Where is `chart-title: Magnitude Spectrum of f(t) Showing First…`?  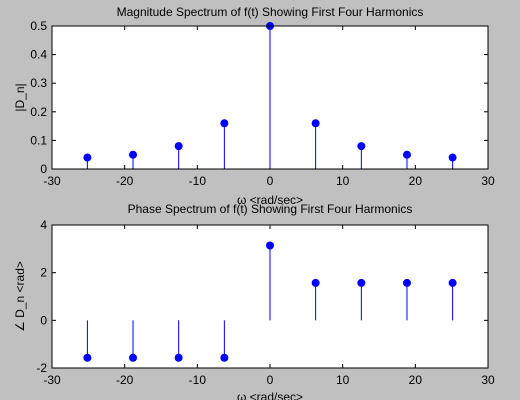
chart-title: Magnitude Spectrum of f(t) Showing First… is located at coordinates (270, 12).